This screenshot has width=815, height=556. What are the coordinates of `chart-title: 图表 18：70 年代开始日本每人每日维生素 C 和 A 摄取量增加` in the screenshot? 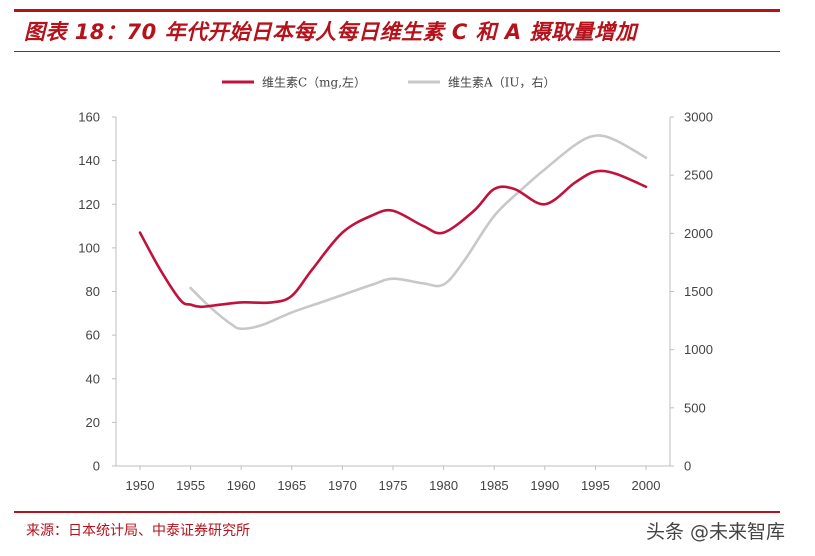 It's located at (330, 32).